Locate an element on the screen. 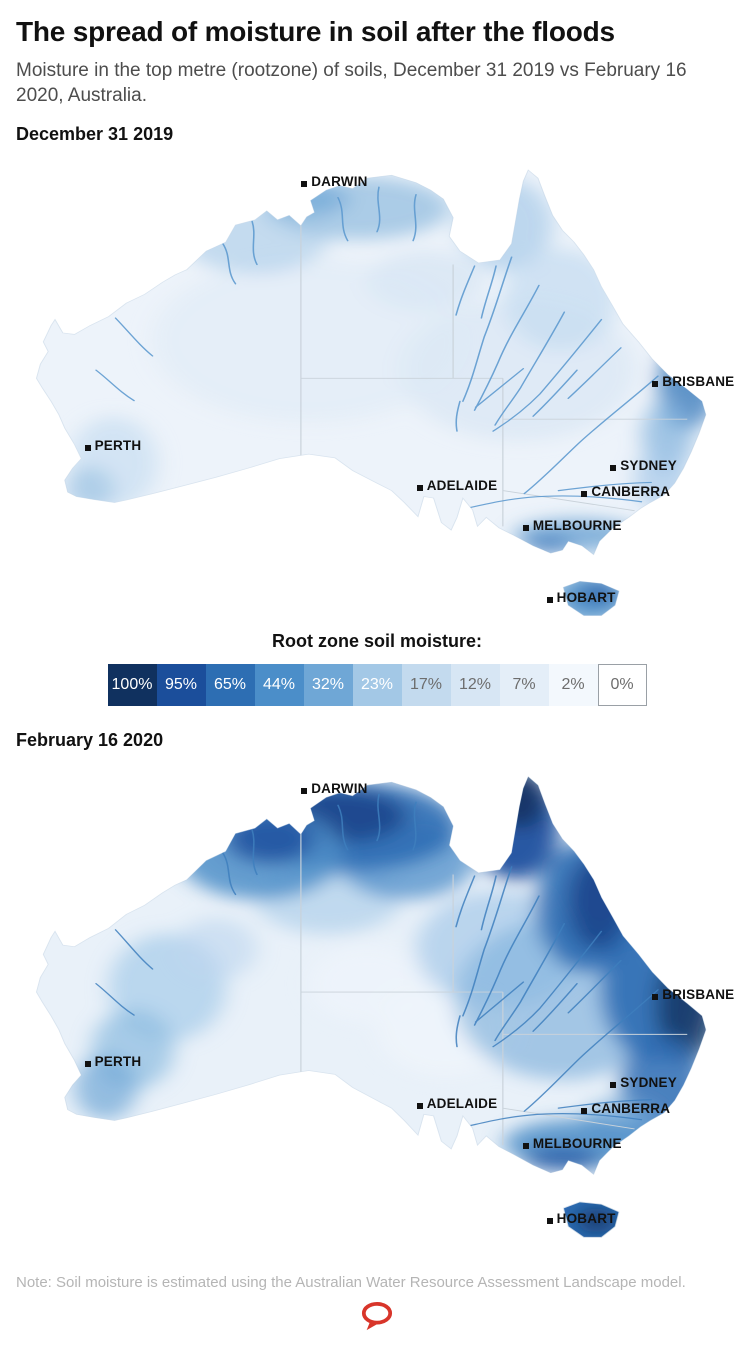  legend-title: Root zone soil moisture: is located at coordinates (376, 641).